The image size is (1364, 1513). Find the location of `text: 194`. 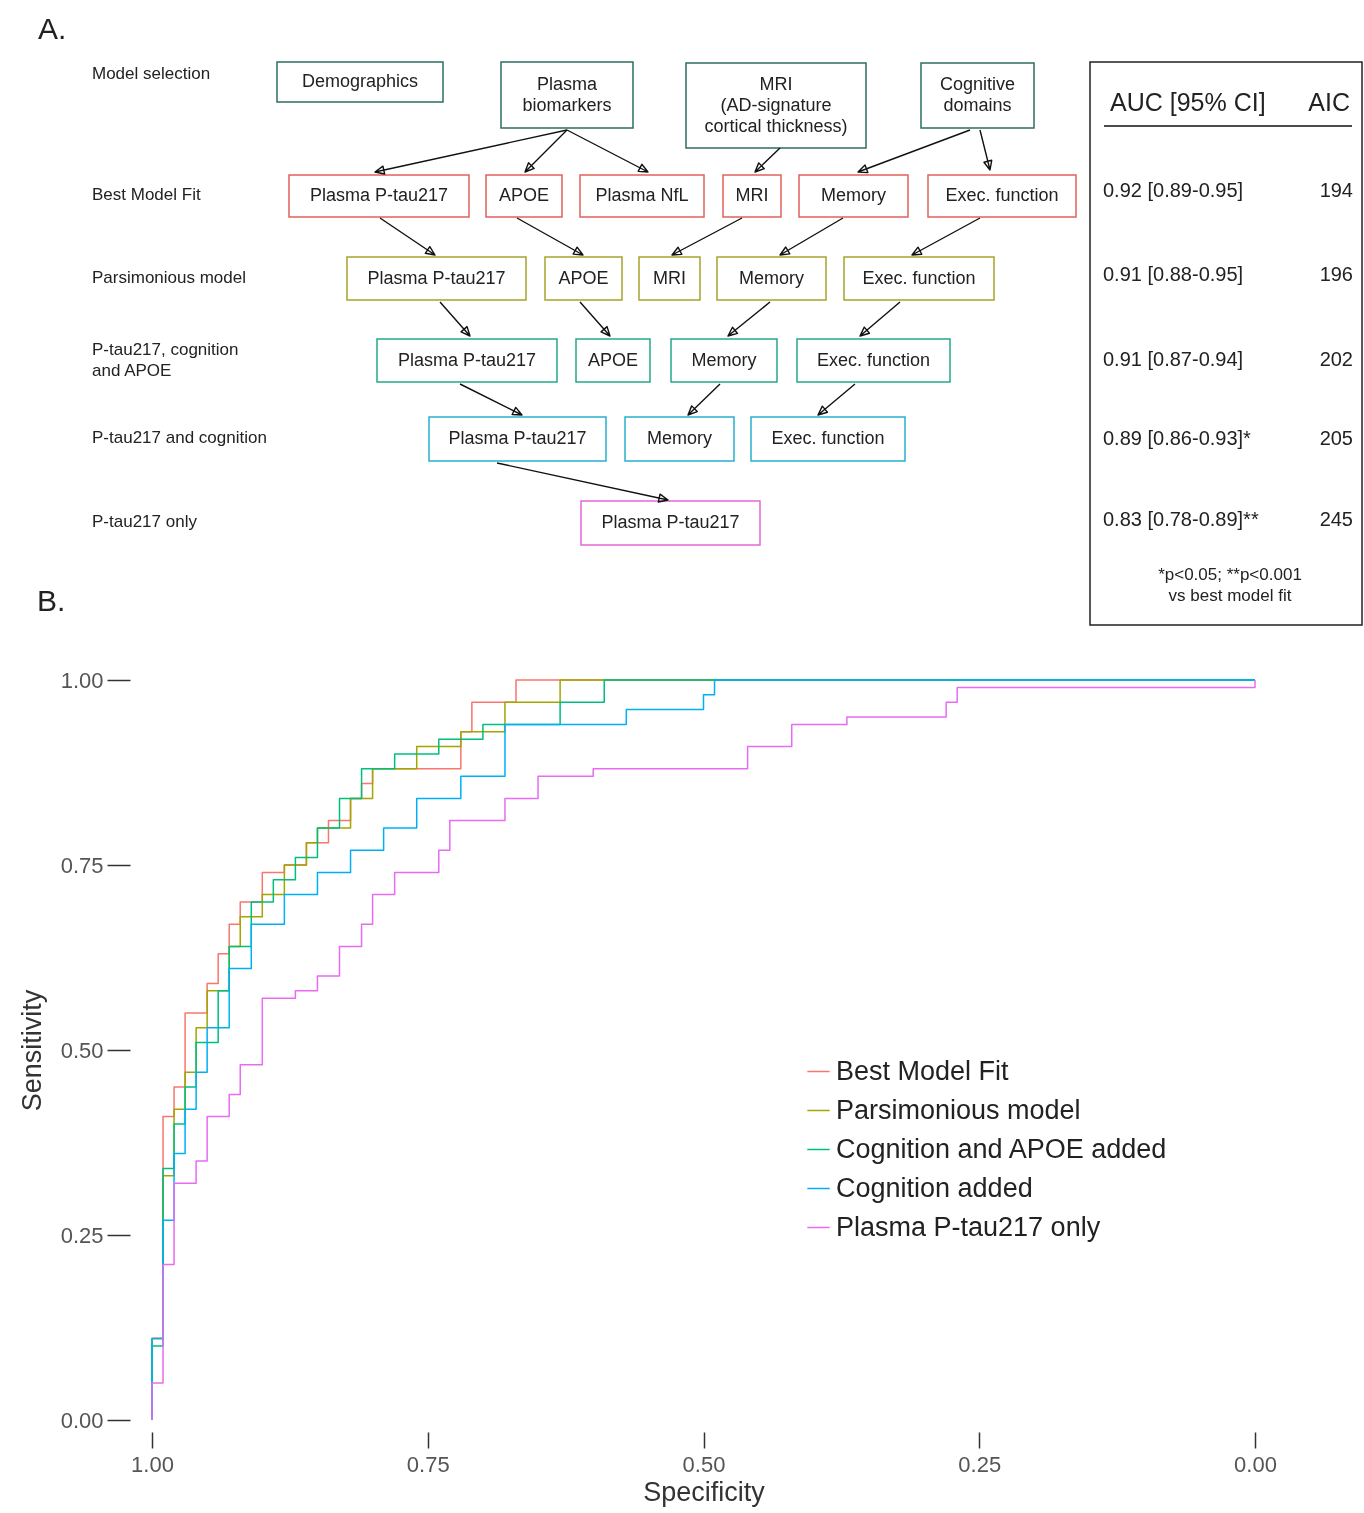

text: 194 is located at coordinates (1336, 190).